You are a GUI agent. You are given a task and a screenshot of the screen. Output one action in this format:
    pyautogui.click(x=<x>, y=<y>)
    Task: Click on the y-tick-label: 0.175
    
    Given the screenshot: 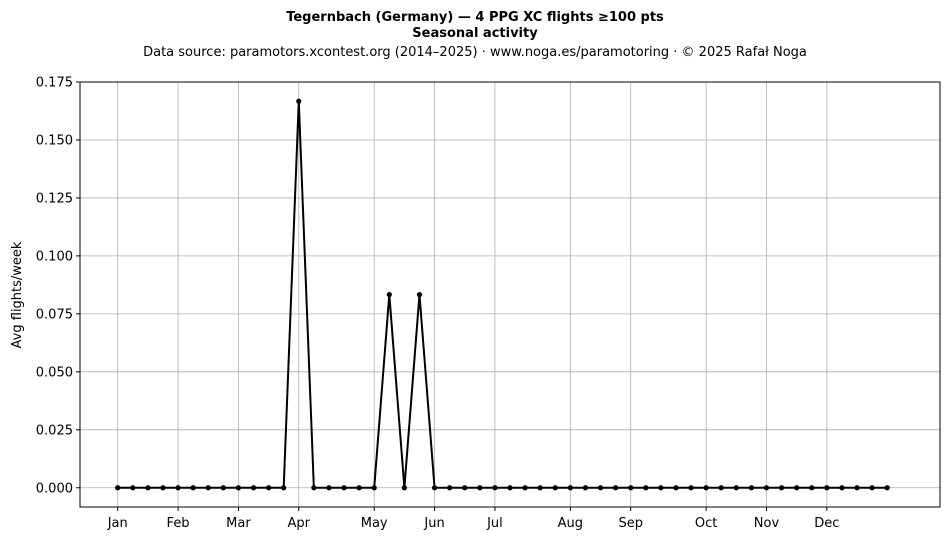 What is the action you would take?
    pyautogui.click(x=54, y=83)
    